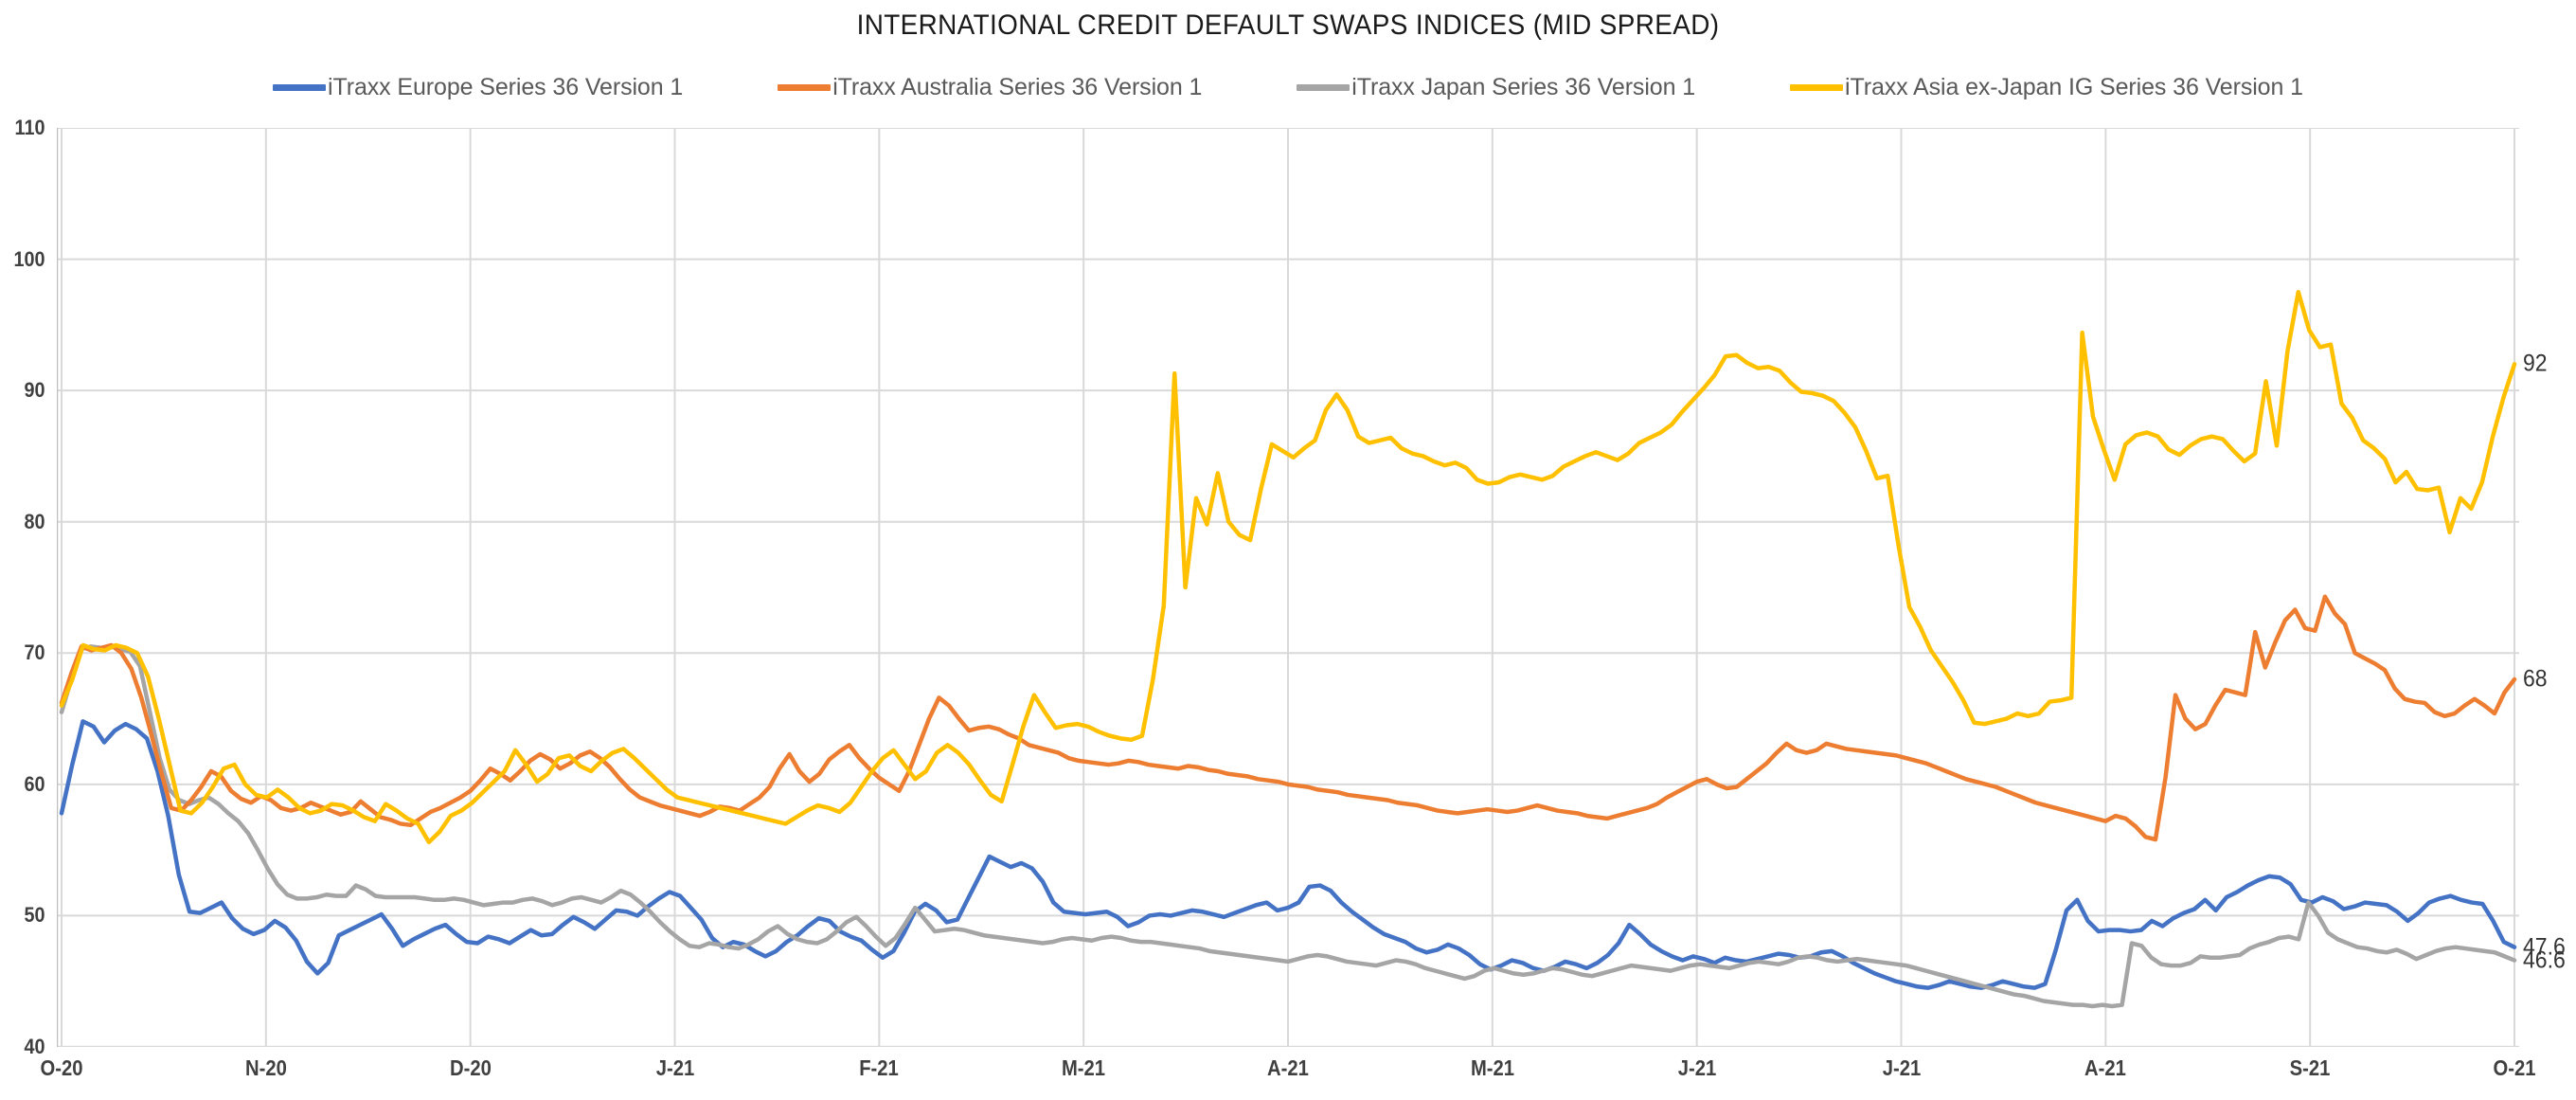 The image size is (2576, 1100). What do you see at coordinates (34, 1046) in the screenshot?
I see `y-tick-label: 40` at bounding box center [34, 1046].